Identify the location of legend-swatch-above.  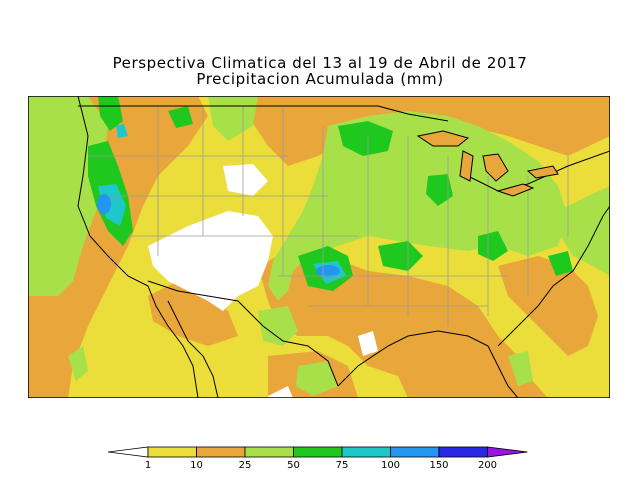
(507, 452).